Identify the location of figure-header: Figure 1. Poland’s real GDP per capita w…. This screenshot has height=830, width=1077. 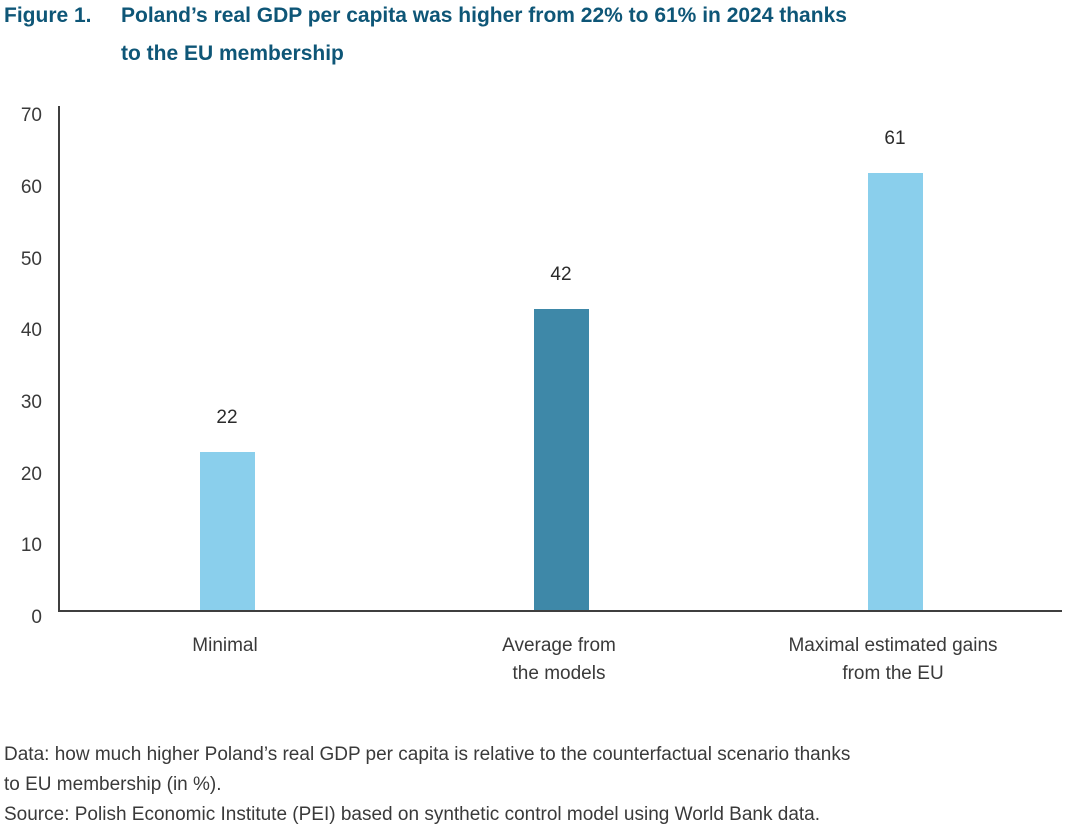
(537, 36).